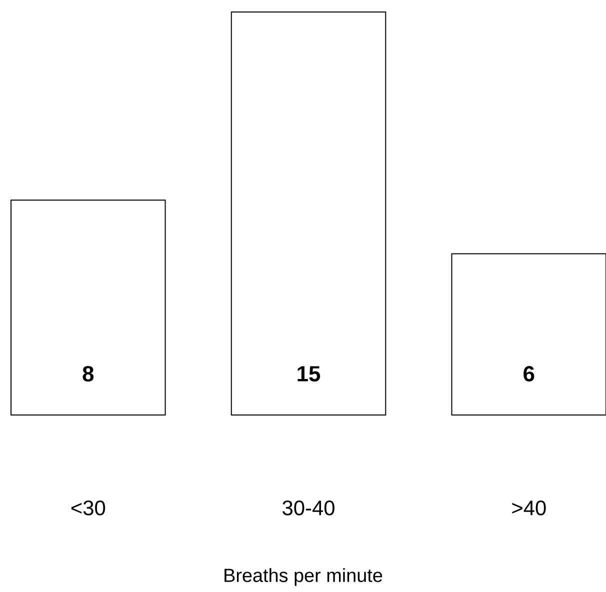 This screenshot has width=606, height=592. I want to click on data-label: 6, so click(529, 374).